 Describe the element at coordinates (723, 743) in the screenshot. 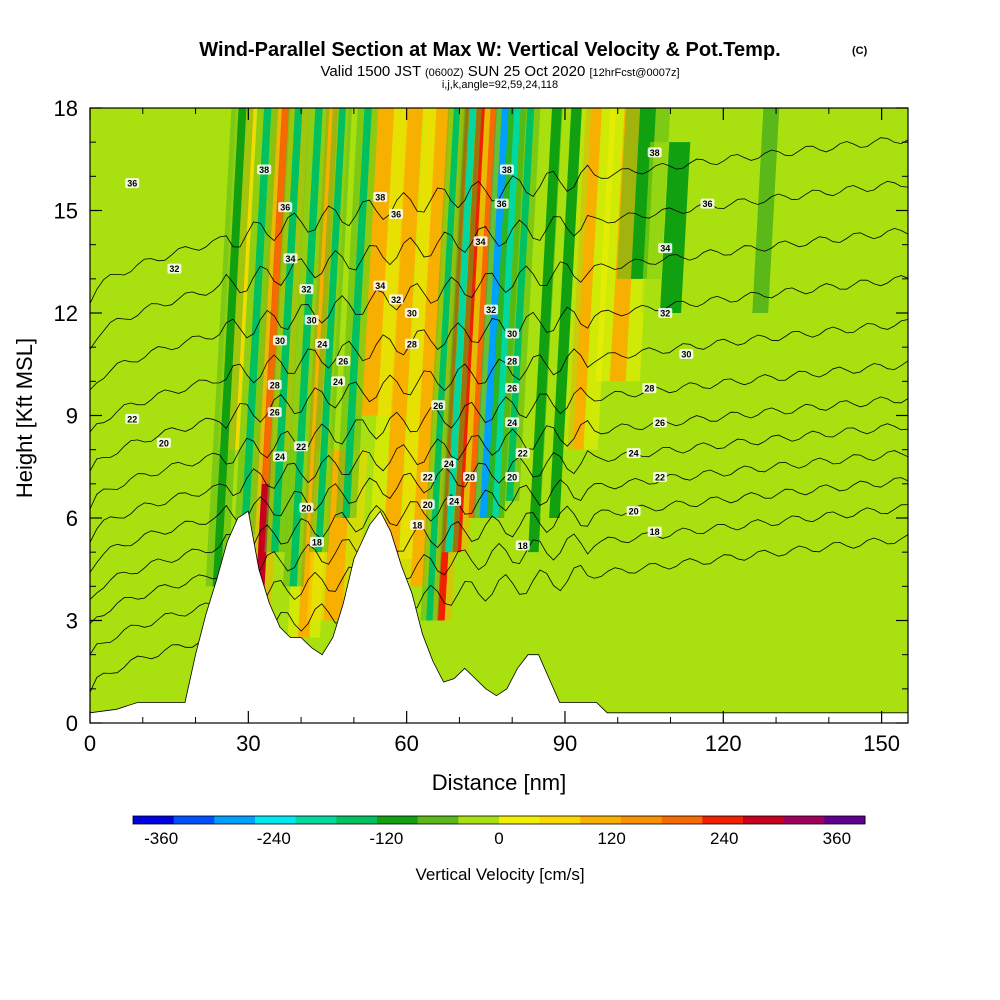

I see `x-tick-label: 120` at that location.